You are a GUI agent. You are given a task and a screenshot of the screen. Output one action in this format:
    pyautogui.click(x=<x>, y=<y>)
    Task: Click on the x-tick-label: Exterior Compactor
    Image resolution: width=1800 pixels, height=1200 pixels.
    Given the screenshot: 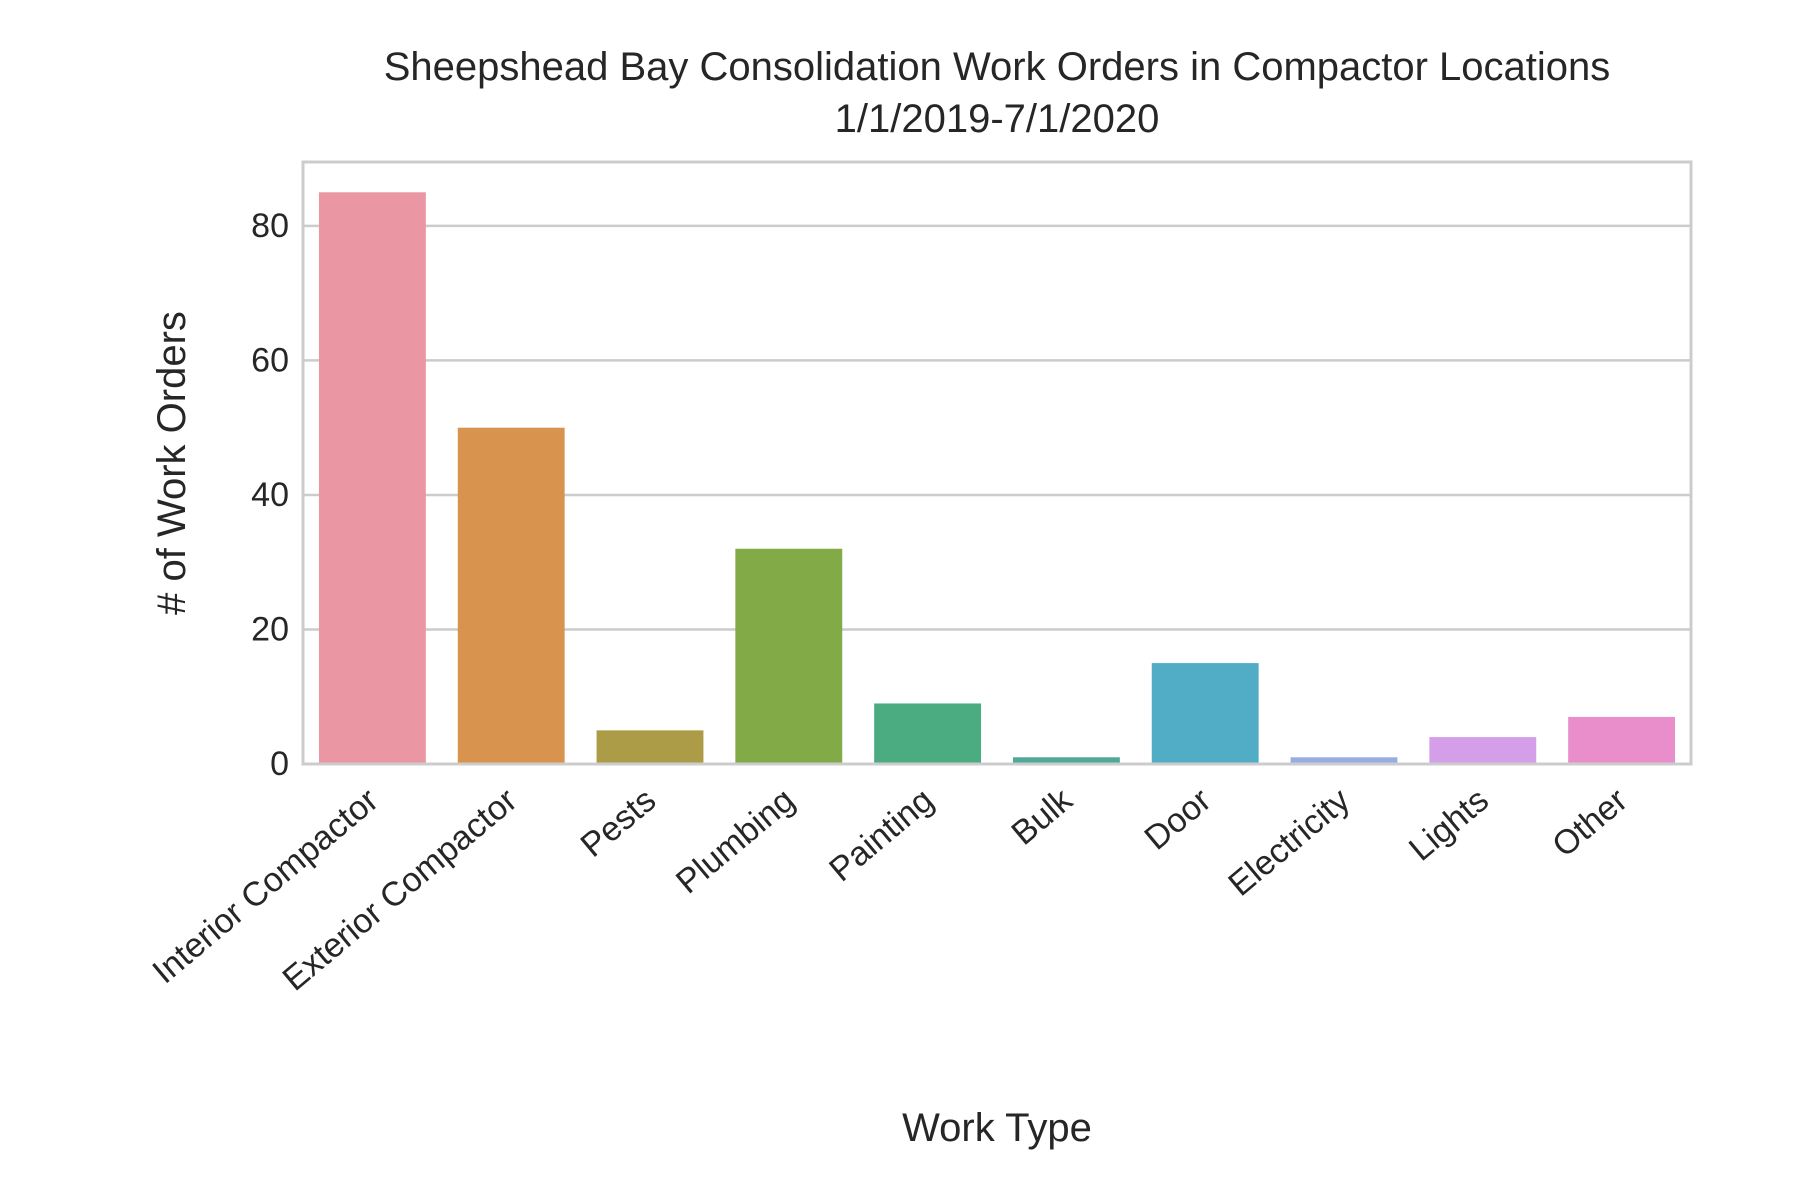 What is the action you would take?
    pyautogui.click(x=400, y=889)
    